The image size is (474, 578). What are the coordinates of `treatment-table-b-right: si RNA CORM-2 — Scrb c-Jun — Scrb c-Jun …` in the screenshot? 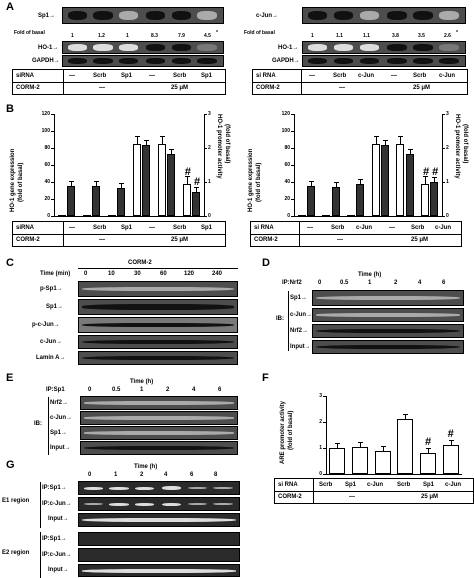 It's located at (356, 234).